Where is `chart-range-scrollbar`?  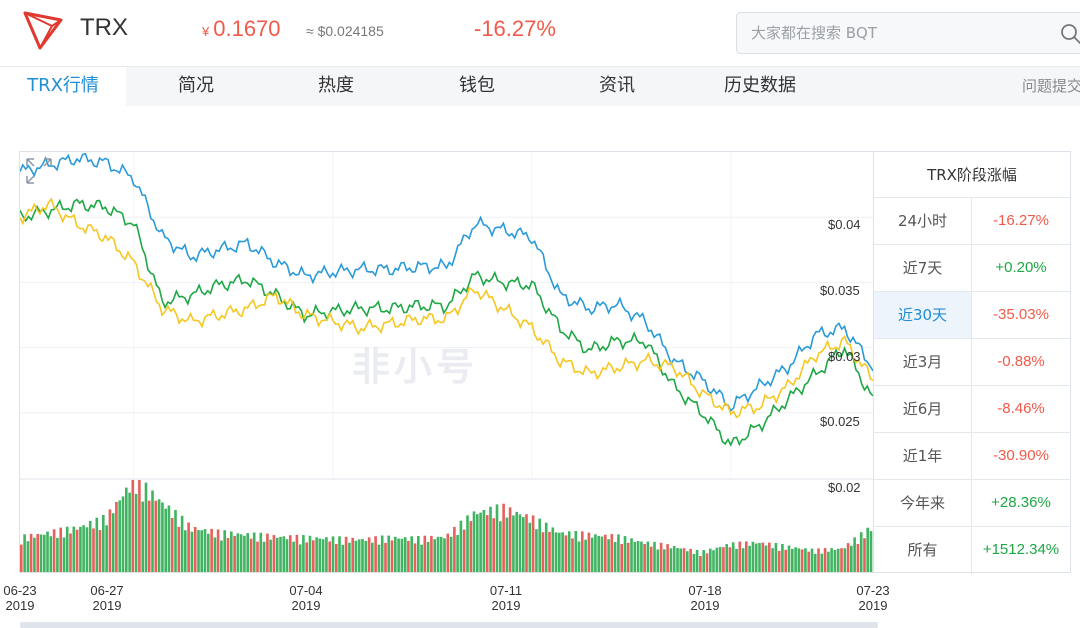
chart-range-scrollbar is located at coordinates (449, 625).